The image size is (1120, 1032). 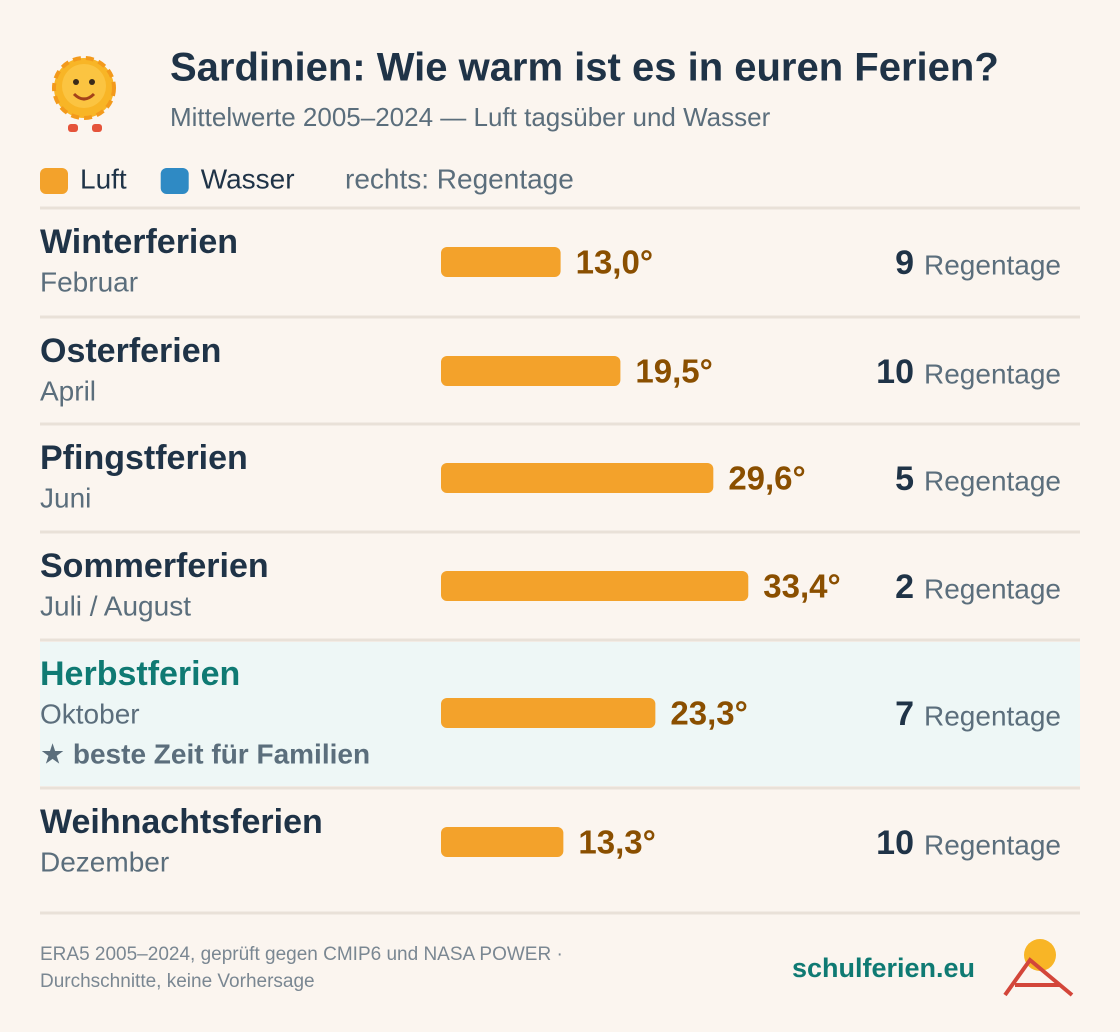 I want to click on source-line: Durchschnitte, keine Vorhersage, so click(x=177, y=981).